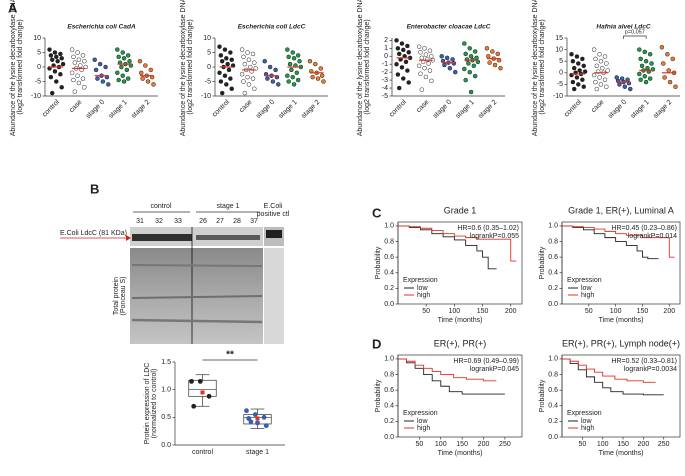 This screenshot has width=685, height=476. What do you see at coordinates (190, 66) in the screenshot?
I see `y-axis-label: (log2 transformed fold change)` at bounding box center [190, 66].